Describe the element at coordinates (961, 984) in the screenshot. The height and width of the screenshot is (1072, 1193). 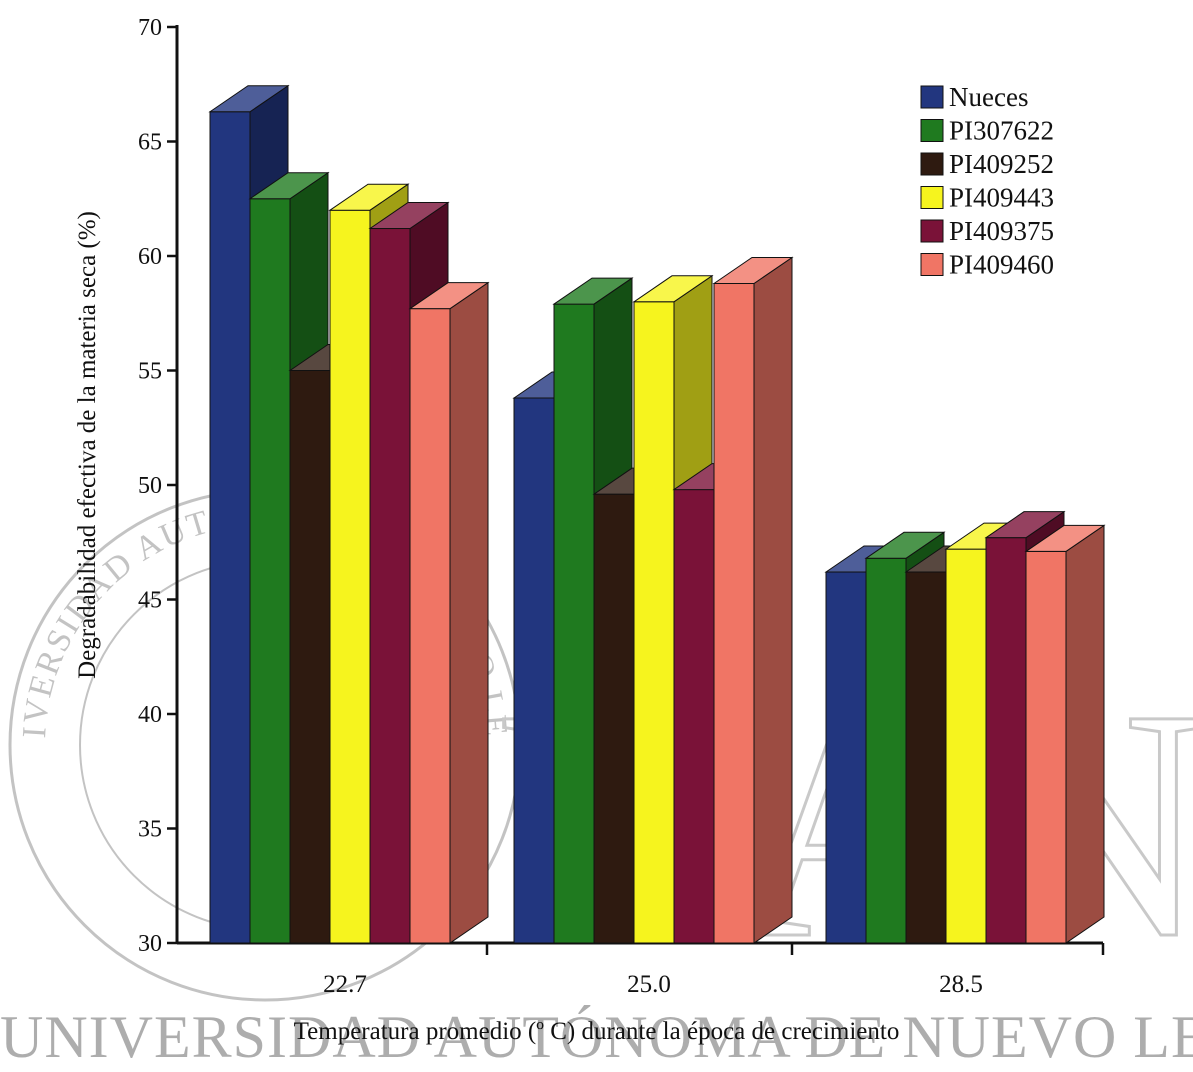
I see `x-tick-label: 28.5` at that location.